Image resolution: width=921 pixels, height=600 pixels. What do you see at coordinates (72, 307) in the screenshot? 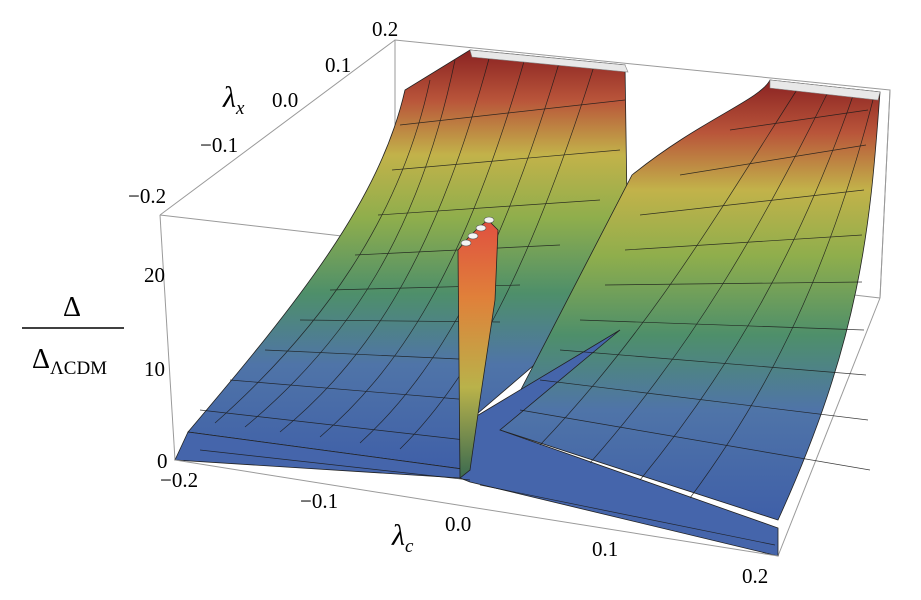
I see `z-label-numerator: Δ` at bounding box center [72, 307].